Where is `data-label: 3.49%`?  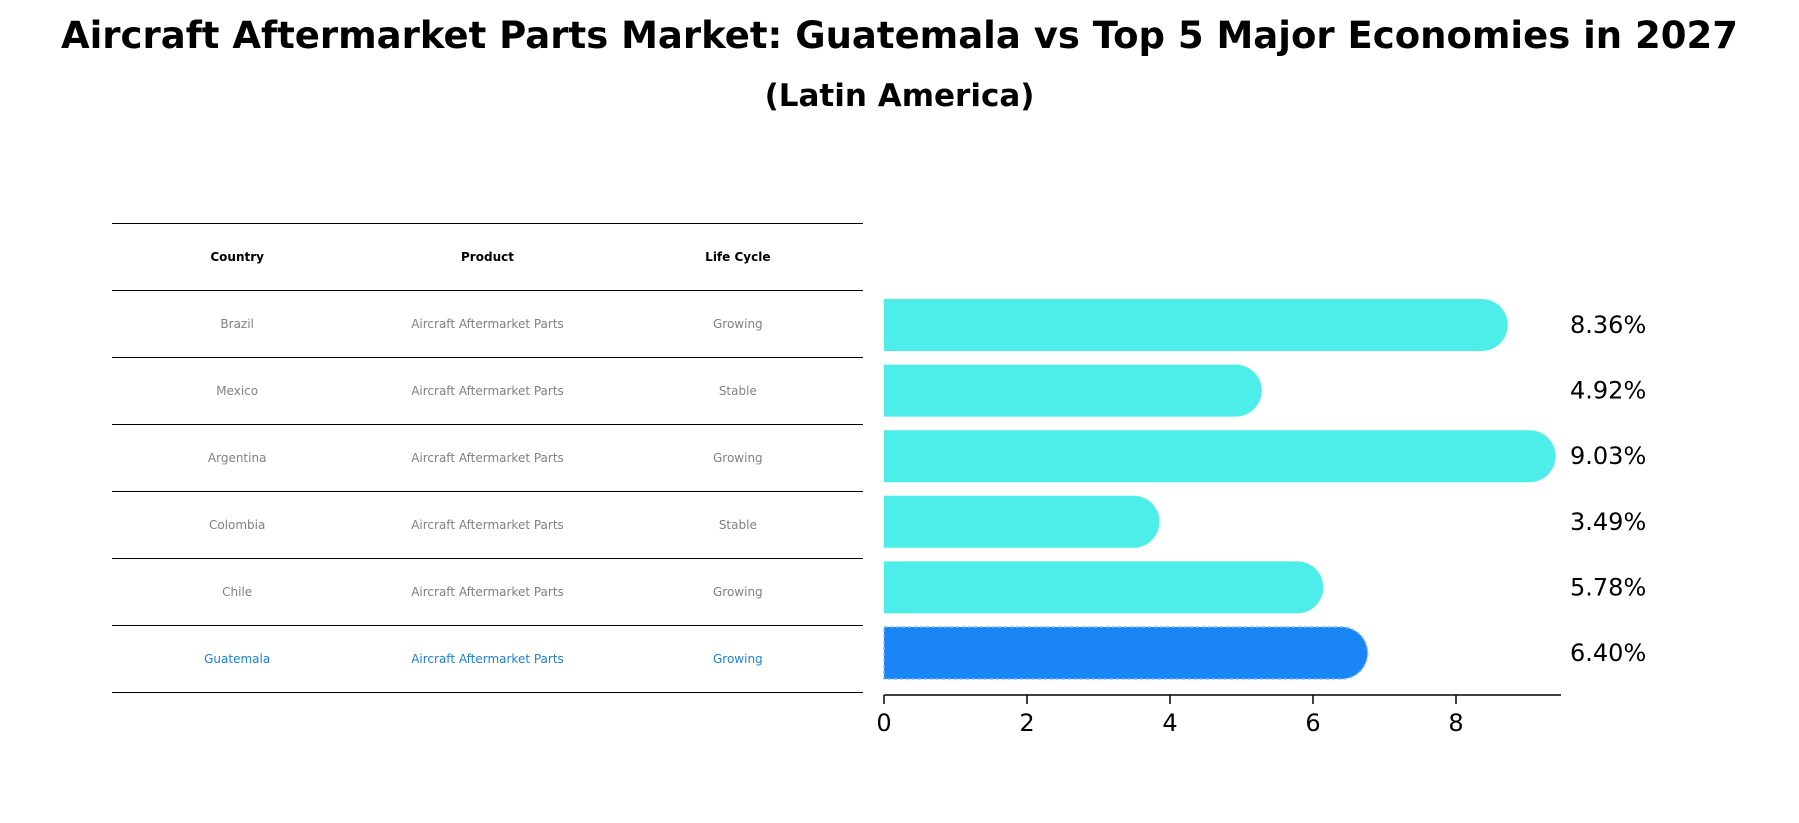
data-label: 3.49% is located at coordinates (1608, 522).